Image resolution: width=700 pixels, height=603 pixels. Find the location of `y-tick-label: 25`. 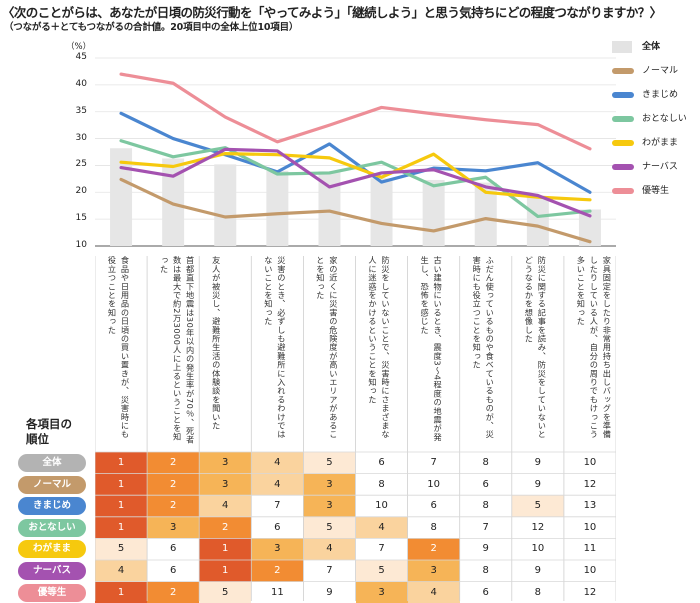

y-tick-label: 25 is located at coordinates (81, 164).